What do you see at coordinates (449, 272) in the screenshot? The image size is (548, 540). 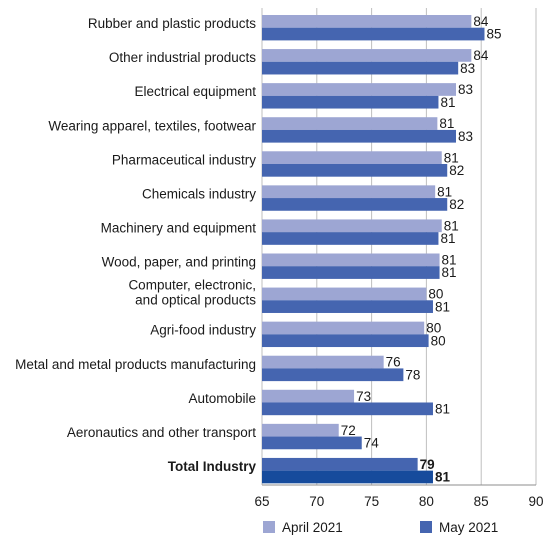 I see `value-label-wood-paper-and-printing-may-2021: 81` at bounding box center [449, 272].